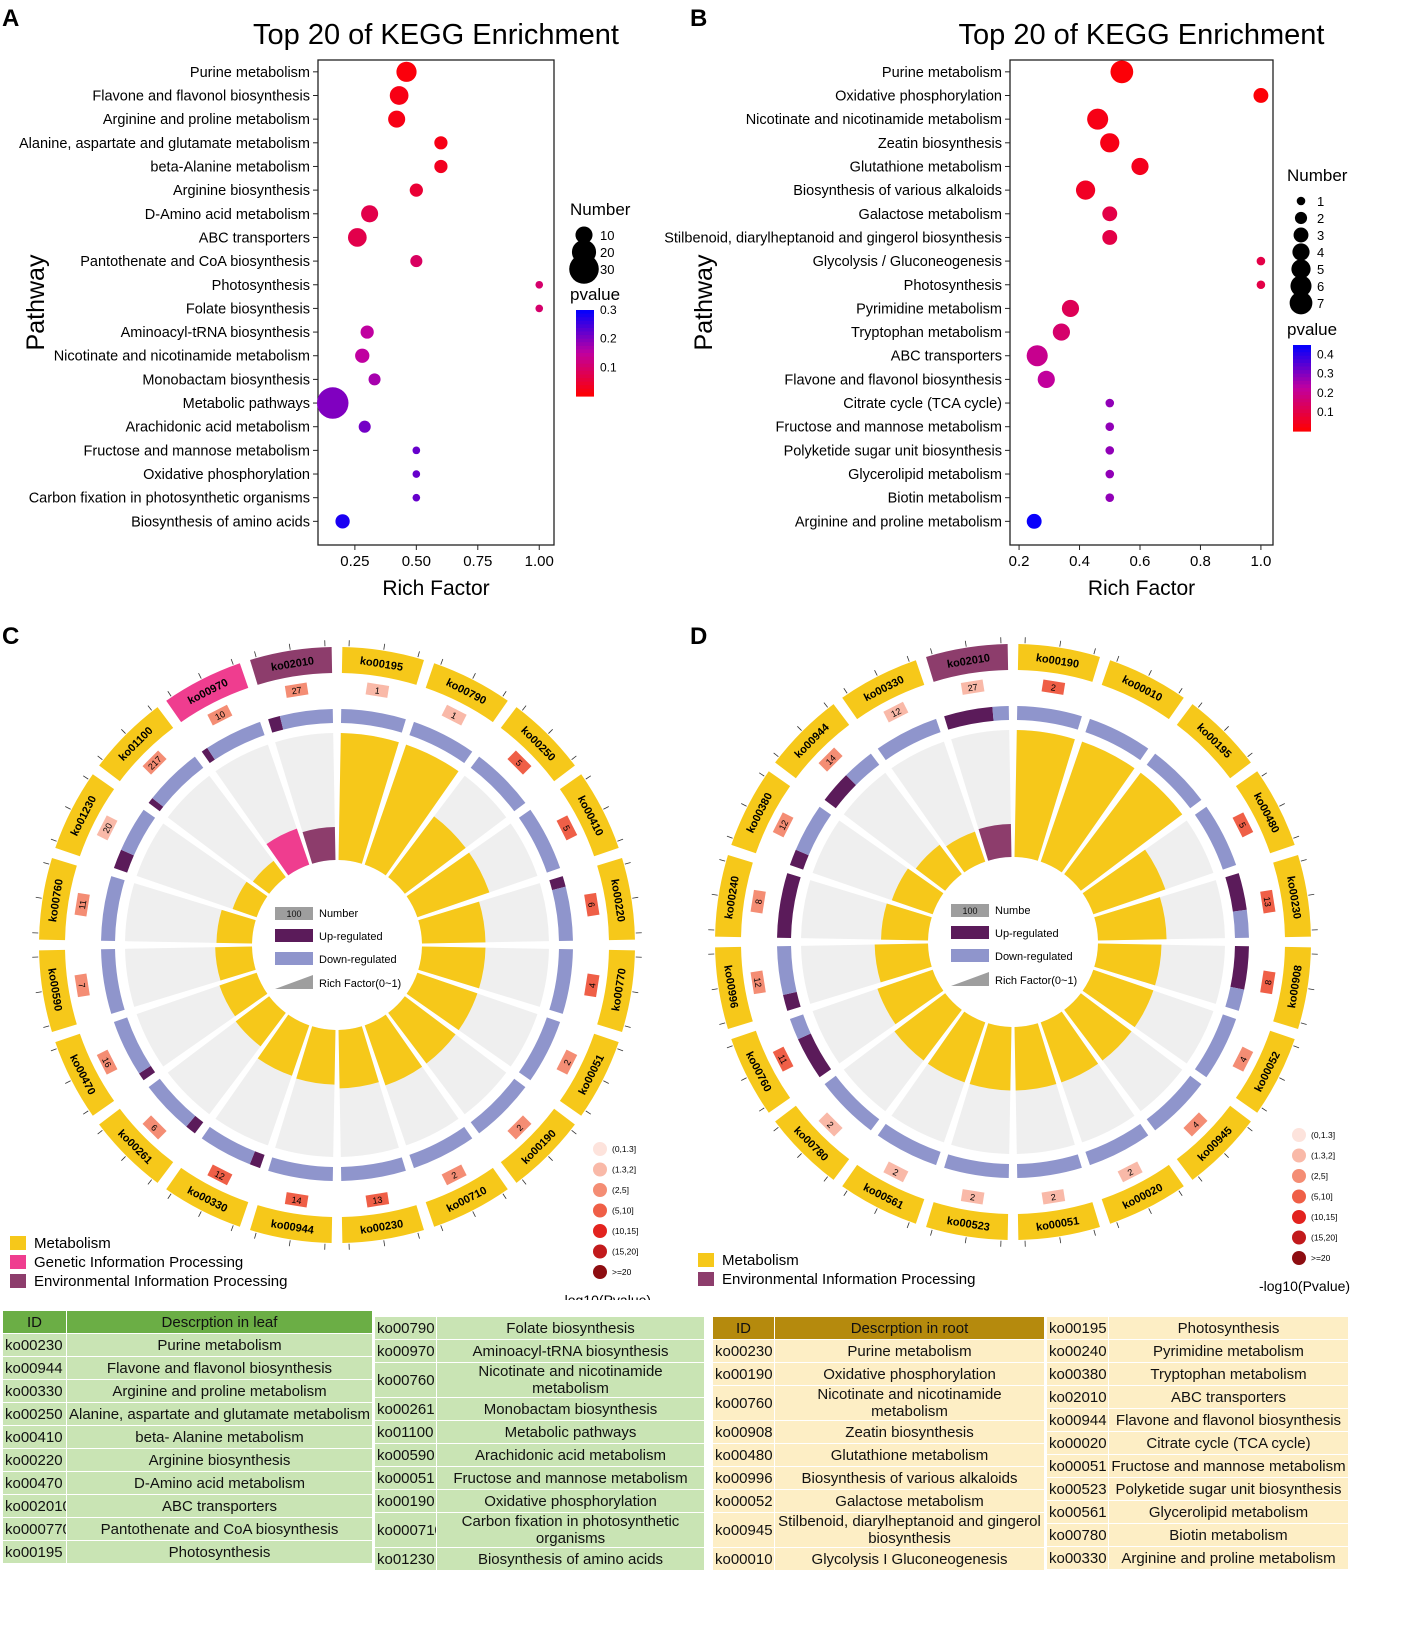 Image resolution: width=1418 pixels, height=1648 pixels. I want to click on pvalue-legend-label: 0.3, so click(1325, 374).